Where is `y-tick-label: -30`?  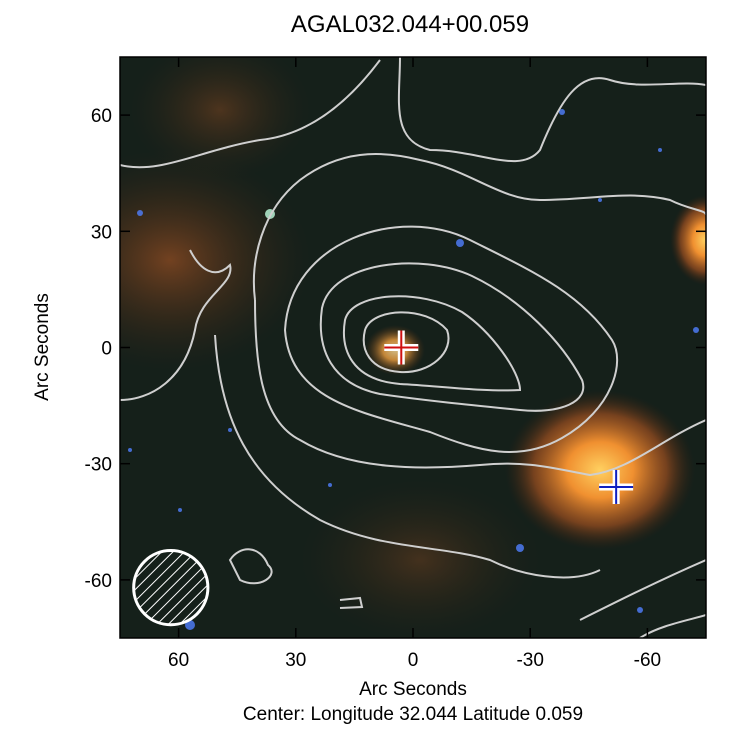
y-tick-label: -30 is located at coordinates (98, 465).